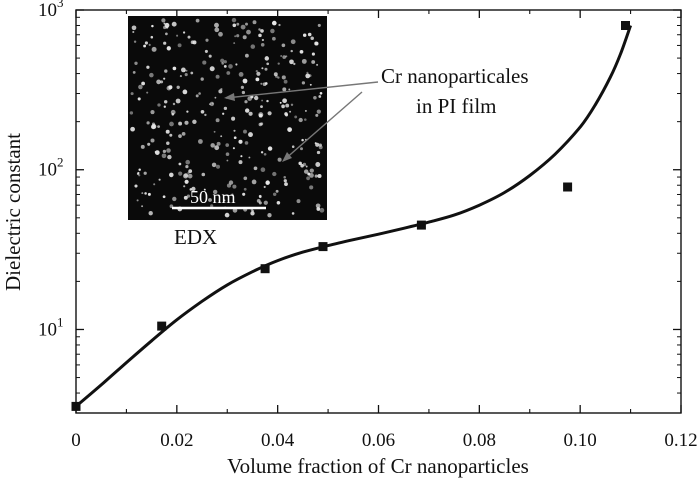 This screenshot has height=483, width=700. I want to click on scale-bar-label: 50 nm, so click(213, 197).